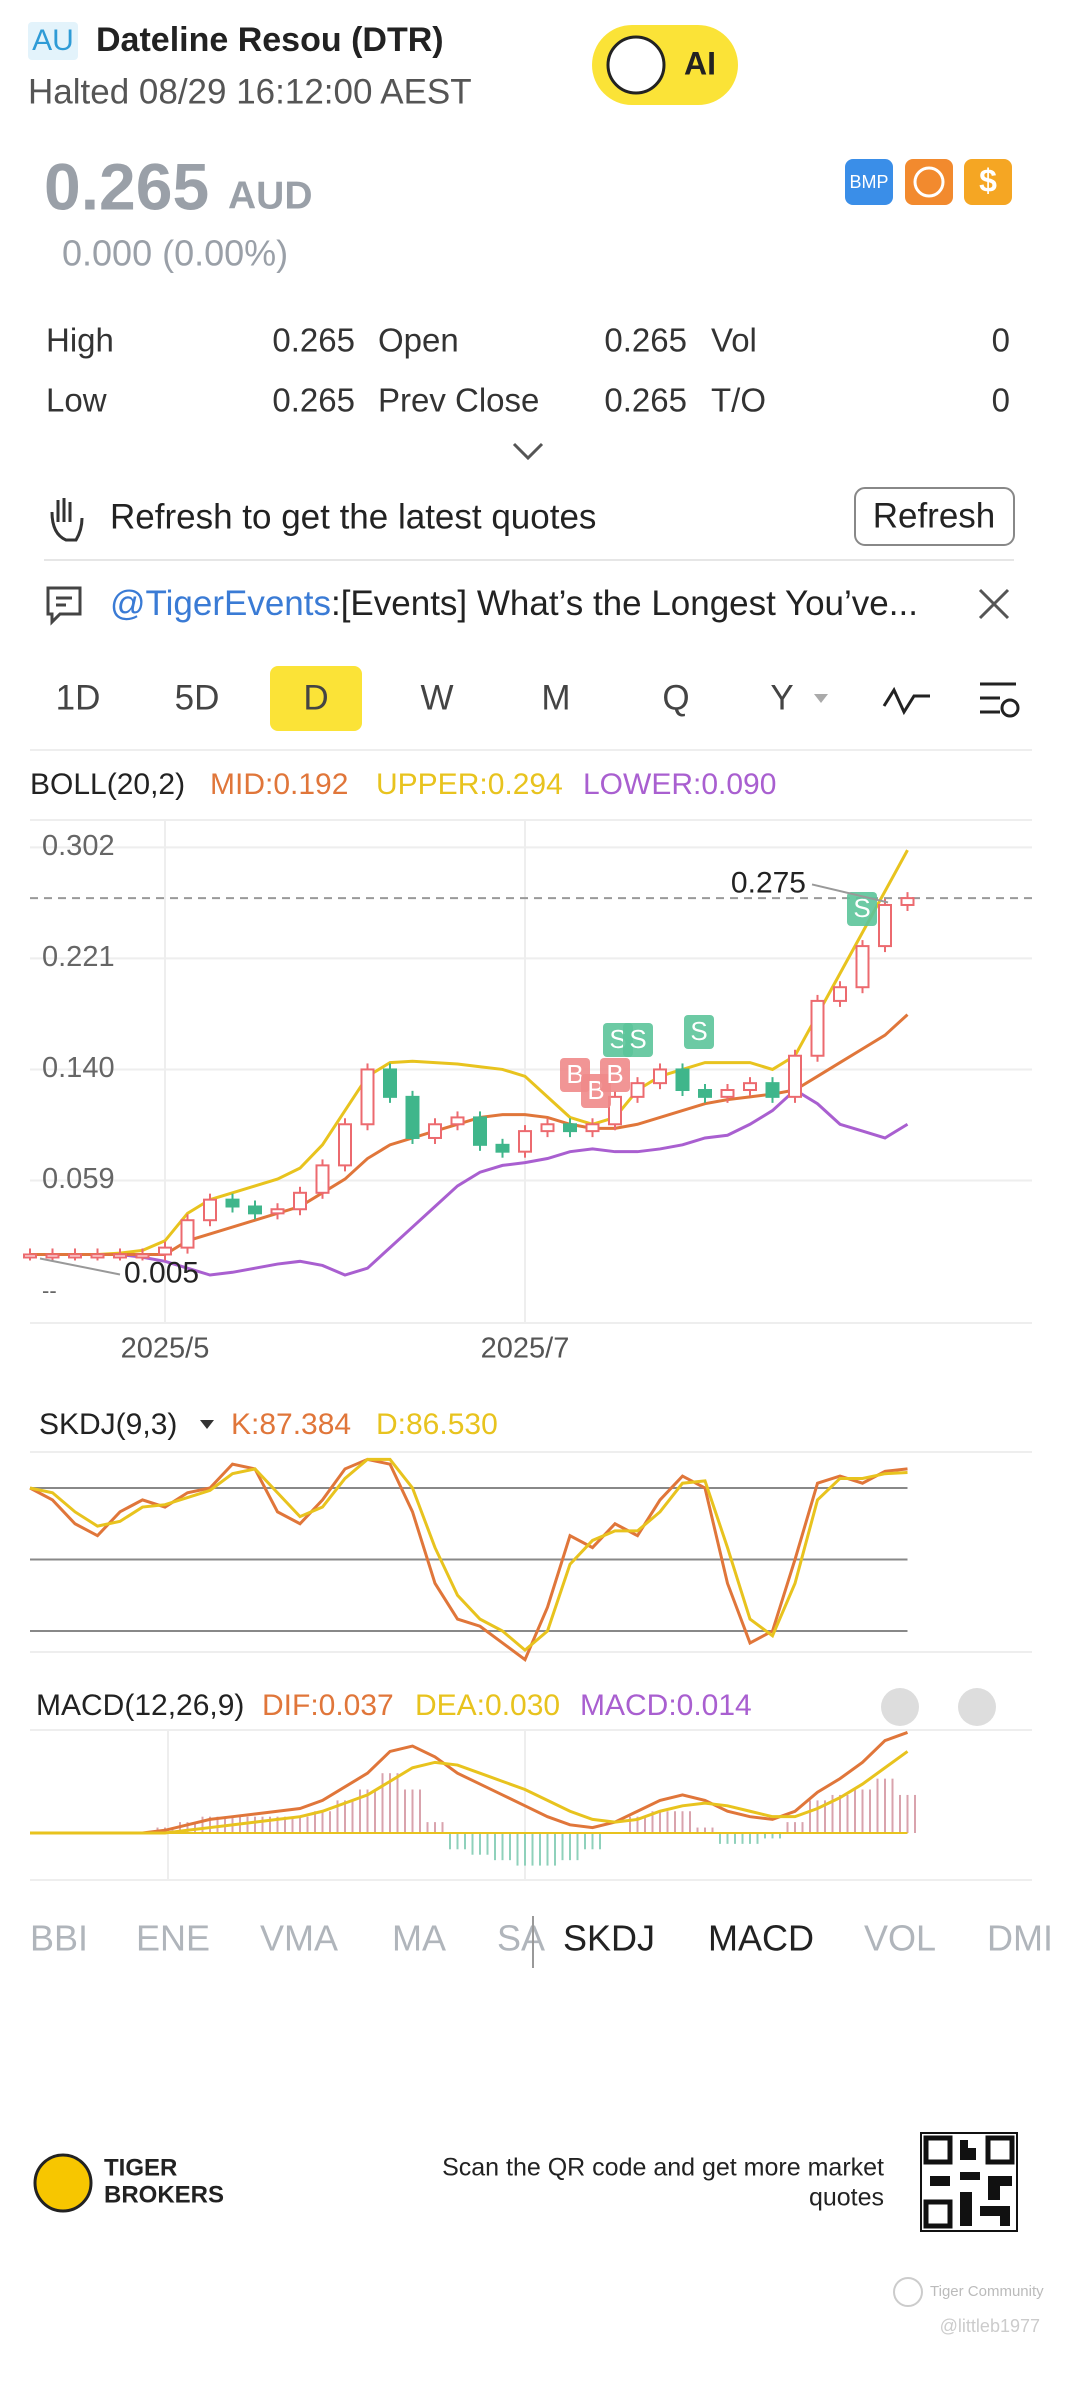 The width and height of the screenshot is (1080, 2395). I want to click on stat-label: T/O, so click(738, 400).